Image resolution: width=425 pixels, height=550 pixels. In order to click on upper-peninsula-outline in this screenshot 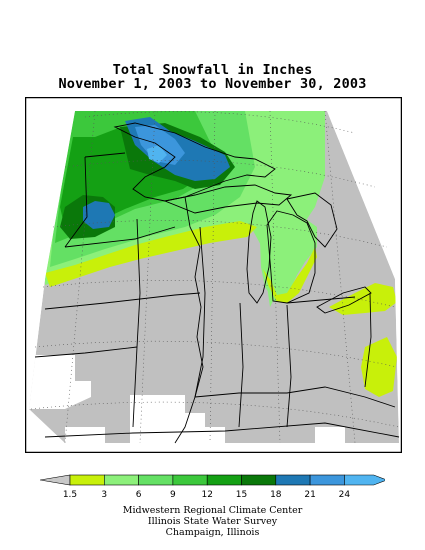, I will do `click(228, 199)`.